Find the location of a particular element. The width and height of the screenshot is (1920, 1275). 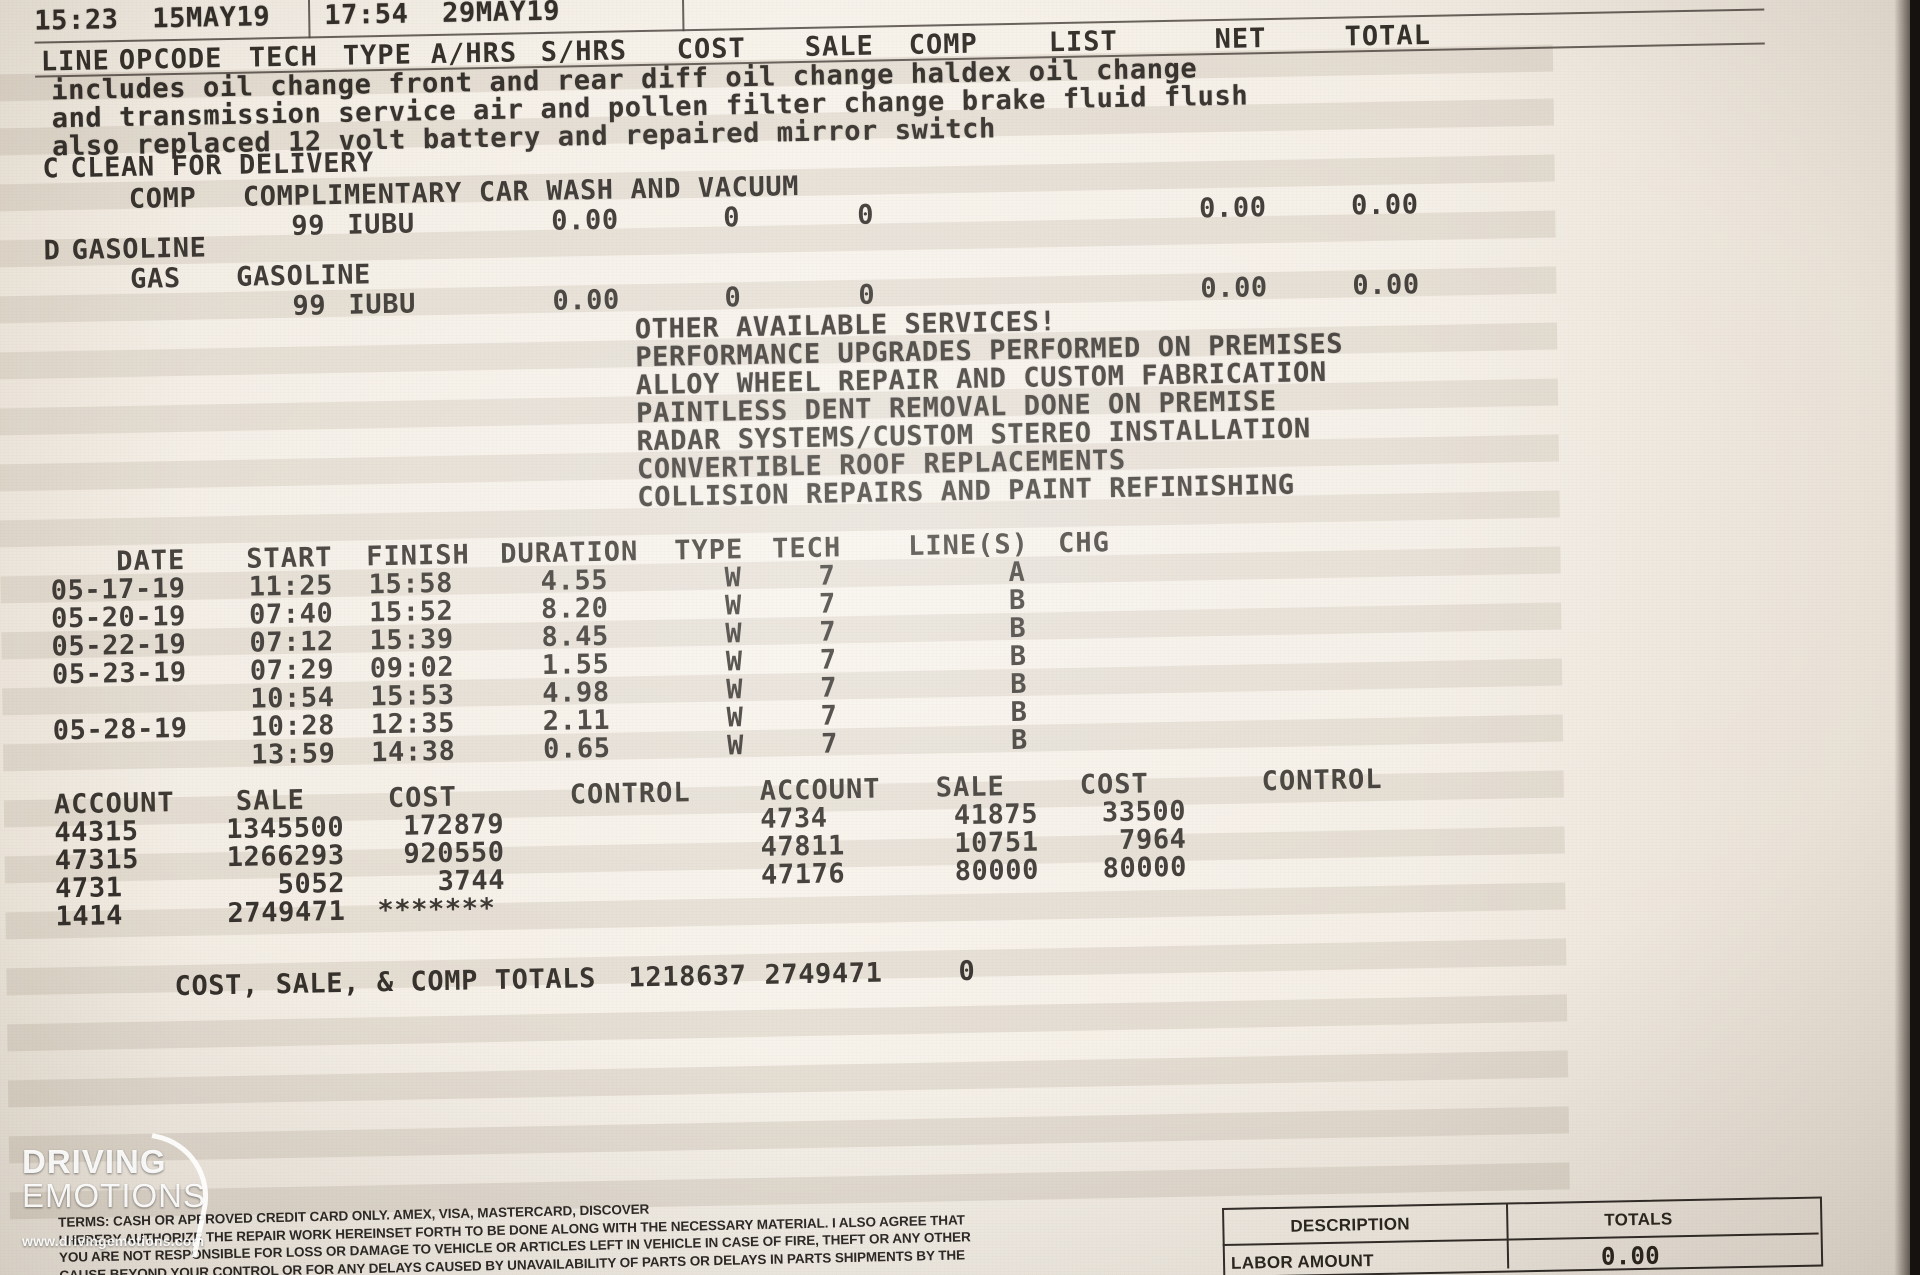

line-item-op: COMP is located at coordinates (162, 198).